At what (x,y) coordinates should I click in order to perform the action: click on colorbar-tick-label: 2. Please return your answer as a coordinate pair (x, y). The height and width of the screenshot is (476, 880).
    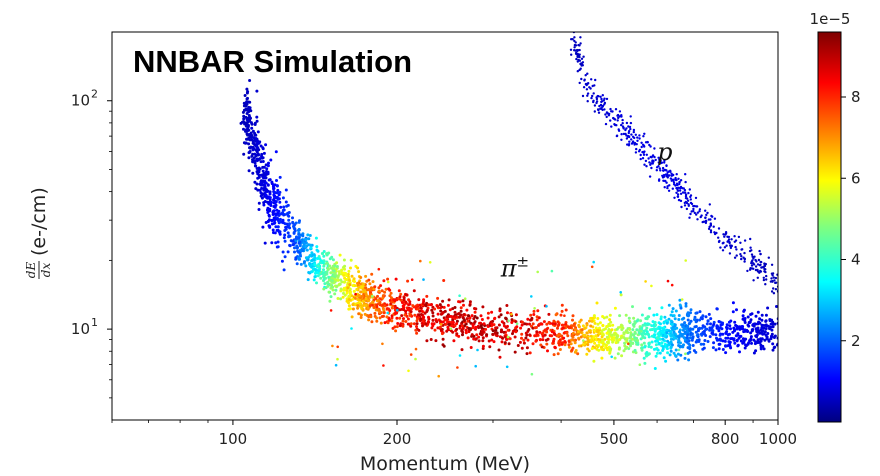
    Looking at the image, I should click on (856, 341).